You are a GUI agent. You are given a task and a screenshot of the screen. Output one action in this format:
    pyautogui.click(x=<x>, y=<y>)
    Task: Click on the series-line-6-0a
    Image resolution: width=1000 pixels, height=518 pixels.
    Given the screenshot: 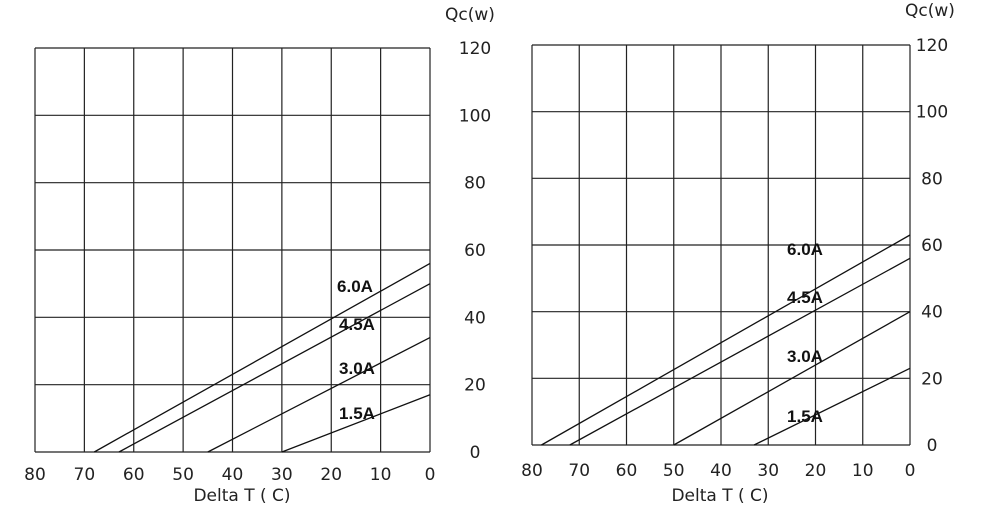 What is the action you would take?
    pyautogui.click(x=262, y=357)
    